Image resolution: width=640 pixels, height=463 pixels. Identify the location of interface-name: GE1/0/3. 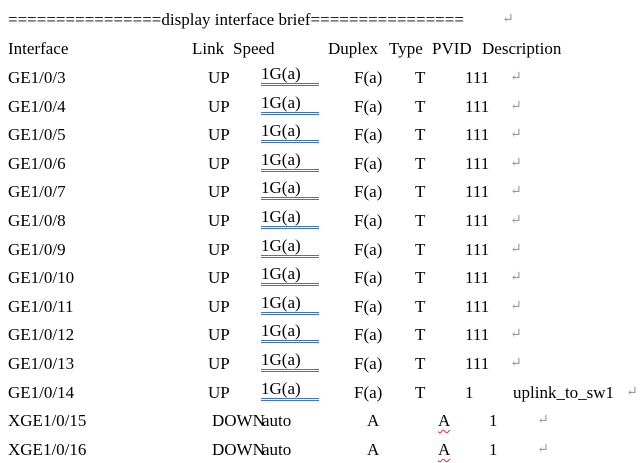
(37, 77).